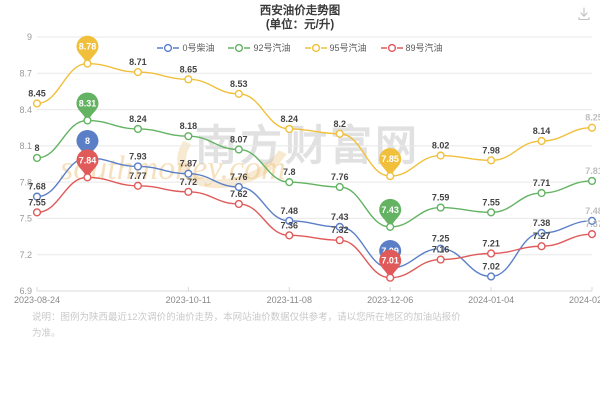 The width and height of the screenshot is (600, 400). Describe the element at coordinates (239, 194) in the screenshot. I see `data-point-label: 7.62` at that location.